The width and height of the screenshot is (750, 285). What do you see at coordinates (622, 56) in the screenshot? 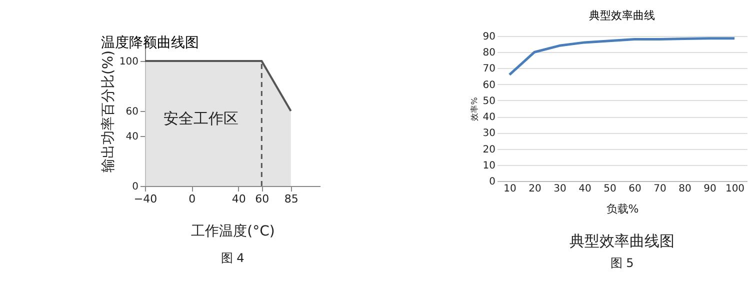
I see `line-series` at bounding box center [622, 56].